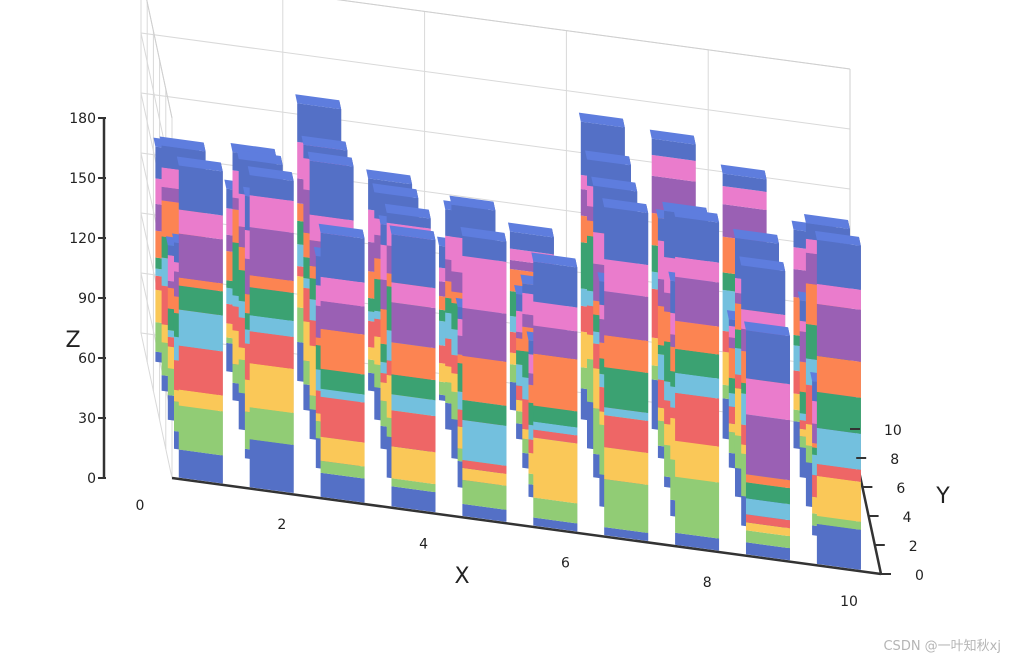  Describe the element at coordinates (72, 340) in the screenshot. I see `z-axis-title: Z` at that location.